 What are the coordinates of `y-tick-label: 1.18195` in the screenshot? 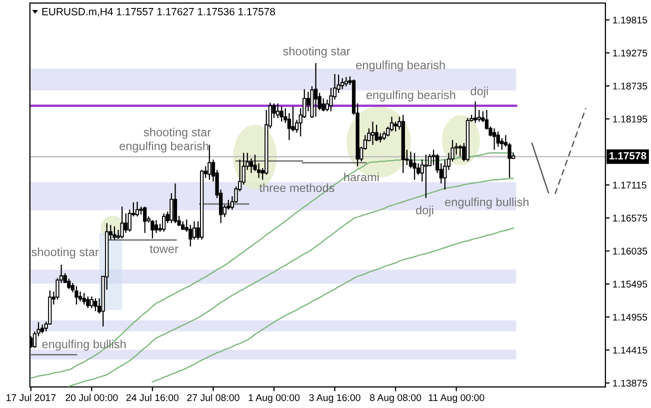 It's located at (630, 119).